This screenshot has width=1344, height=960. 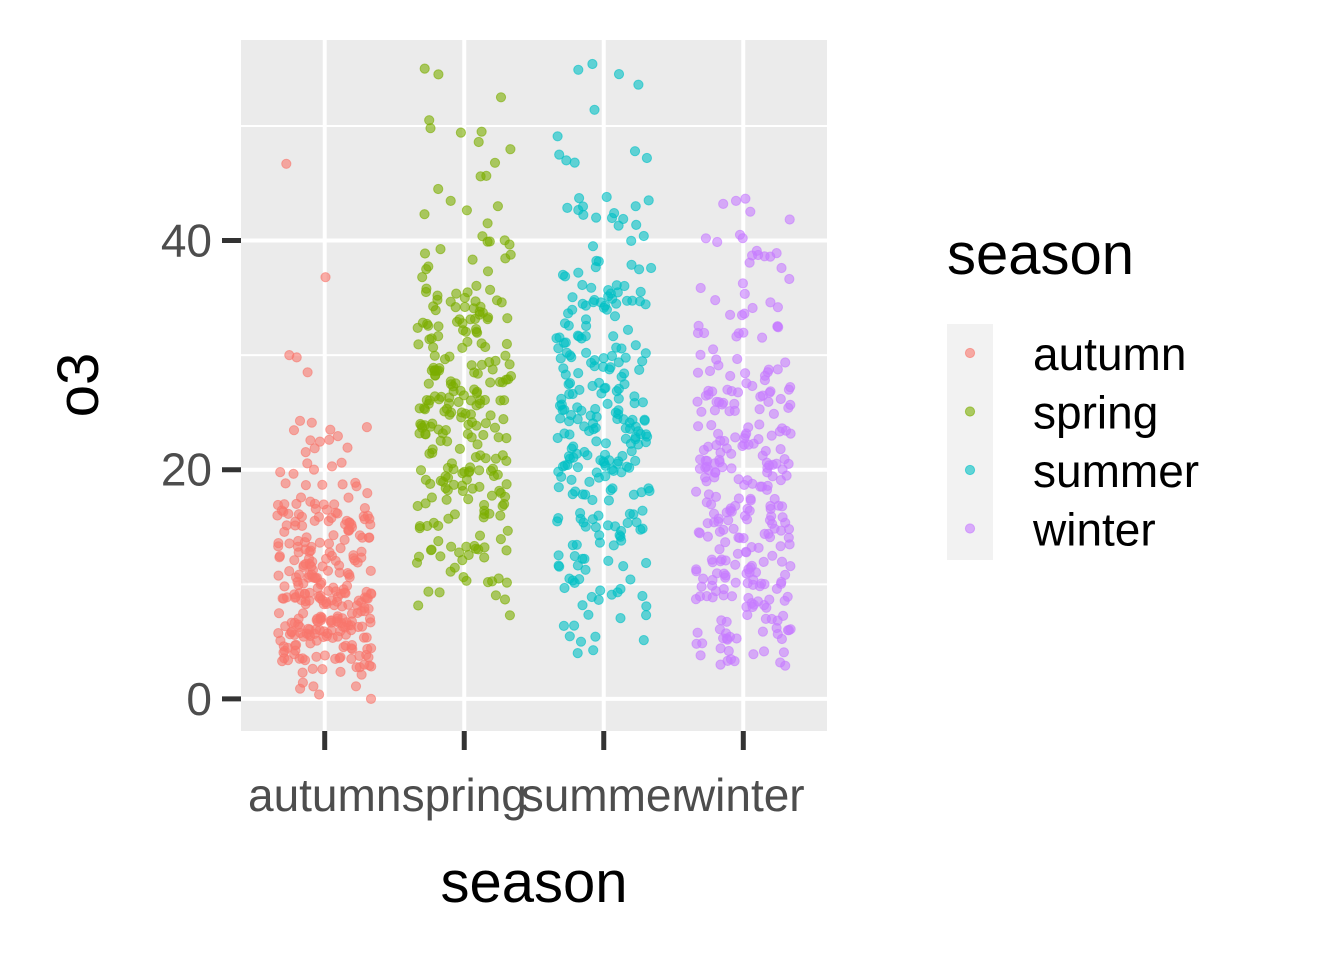 I want to click on legend-title: season, so click(x=1040, y=254).